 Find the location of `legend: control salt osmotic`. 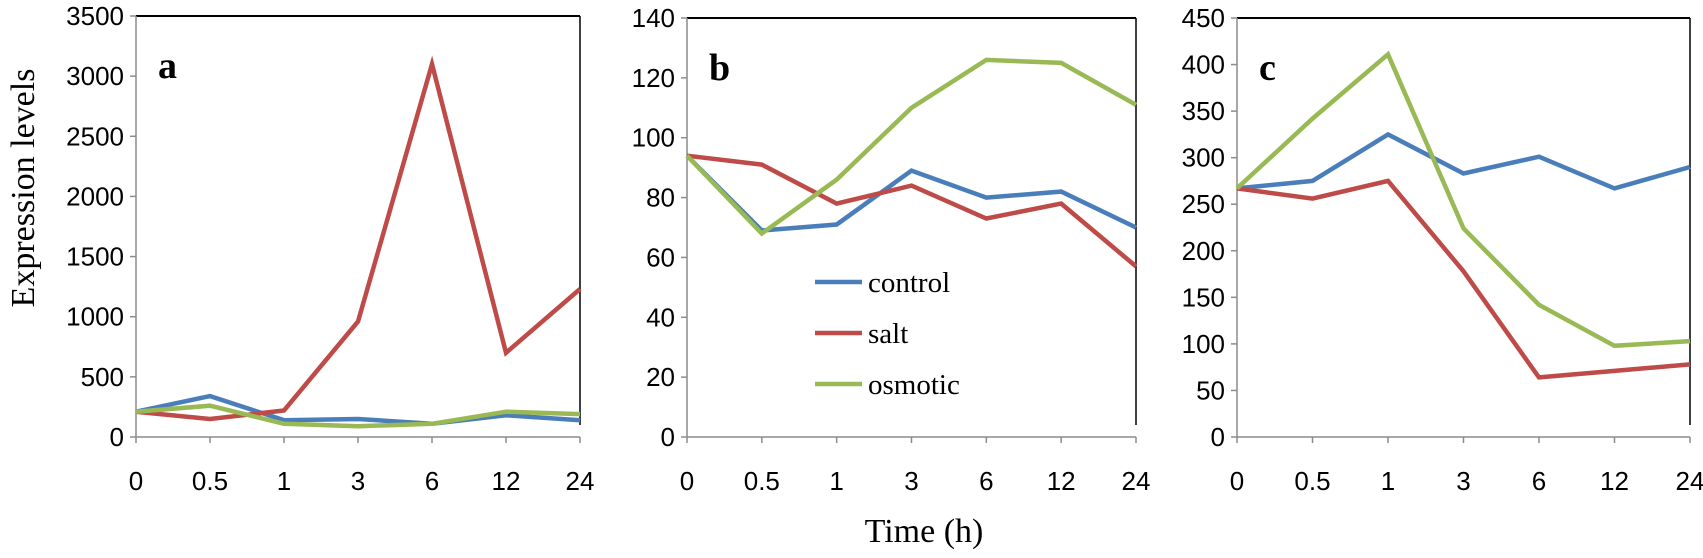

legend: control salt osmotic is located at coordinates (887, 334).